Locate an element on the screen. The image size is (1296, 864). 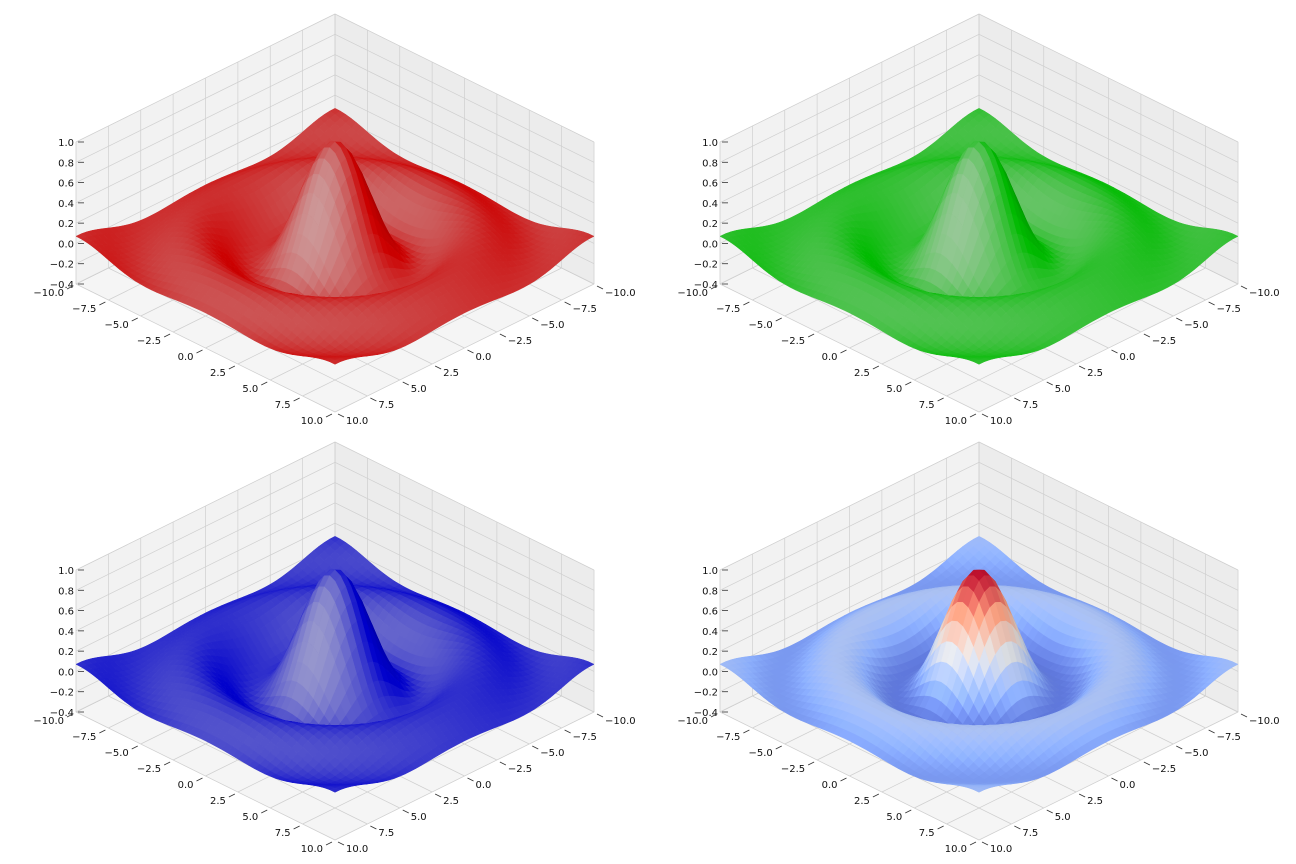
green-surface-x-tick-label: 2.5 is located at coordinates (862, 373).